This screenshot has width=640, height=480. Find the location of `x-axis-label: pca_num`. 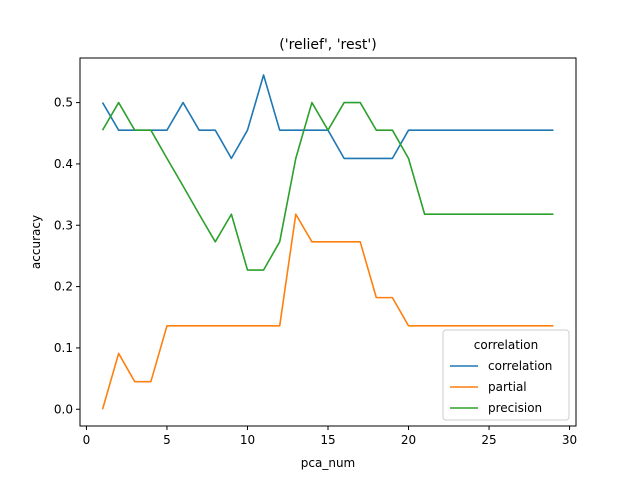

x-axis-label: pca_num is located at coordinates (328, 463).